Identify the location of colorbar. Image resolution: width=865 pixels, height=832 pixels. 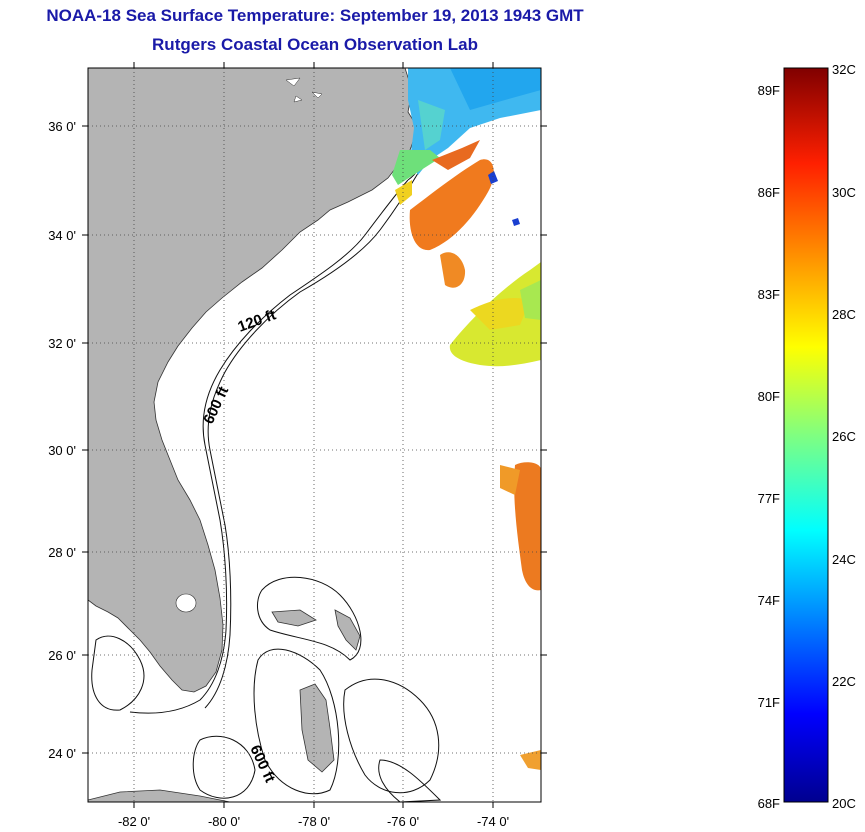
(806, 435).